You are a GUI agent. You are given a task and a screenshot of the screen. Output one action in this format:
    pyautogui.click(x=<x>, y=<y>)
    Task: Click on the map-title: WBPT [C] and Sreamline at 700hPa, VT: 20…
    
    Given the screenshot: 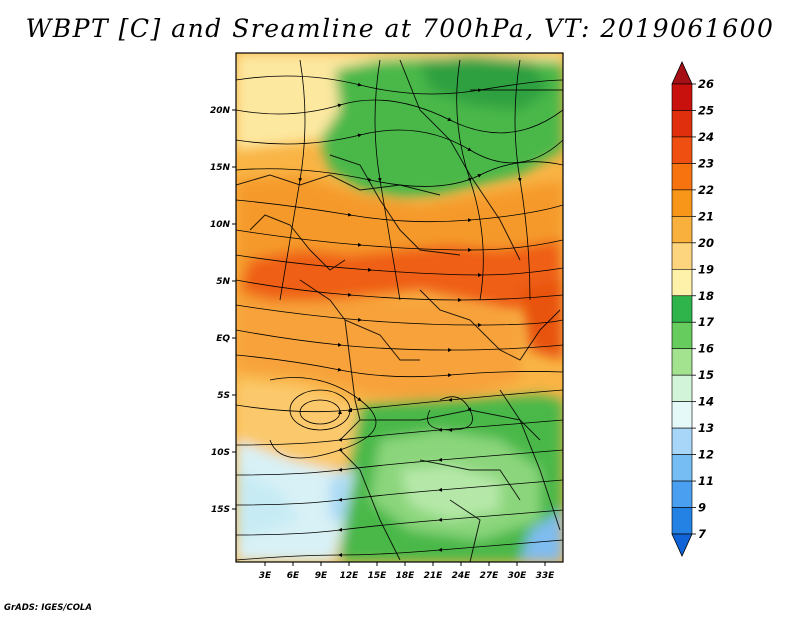 What is the action you would take?
    pyautogui.click(x=400, y=28)
    